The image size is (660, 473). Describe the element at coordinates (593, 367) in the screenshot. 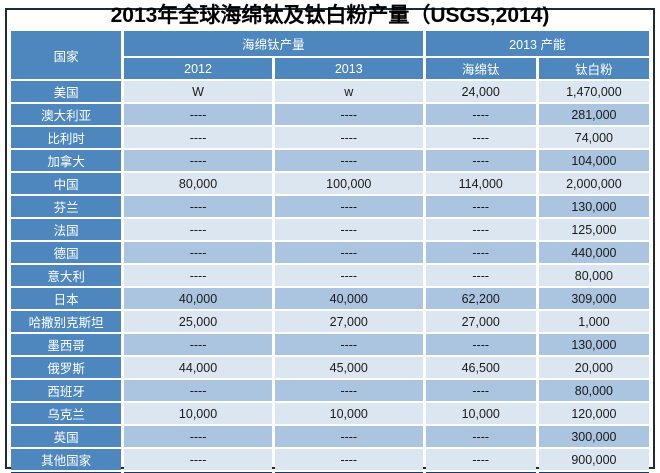

I see `value-cell: 20,000` at that location.